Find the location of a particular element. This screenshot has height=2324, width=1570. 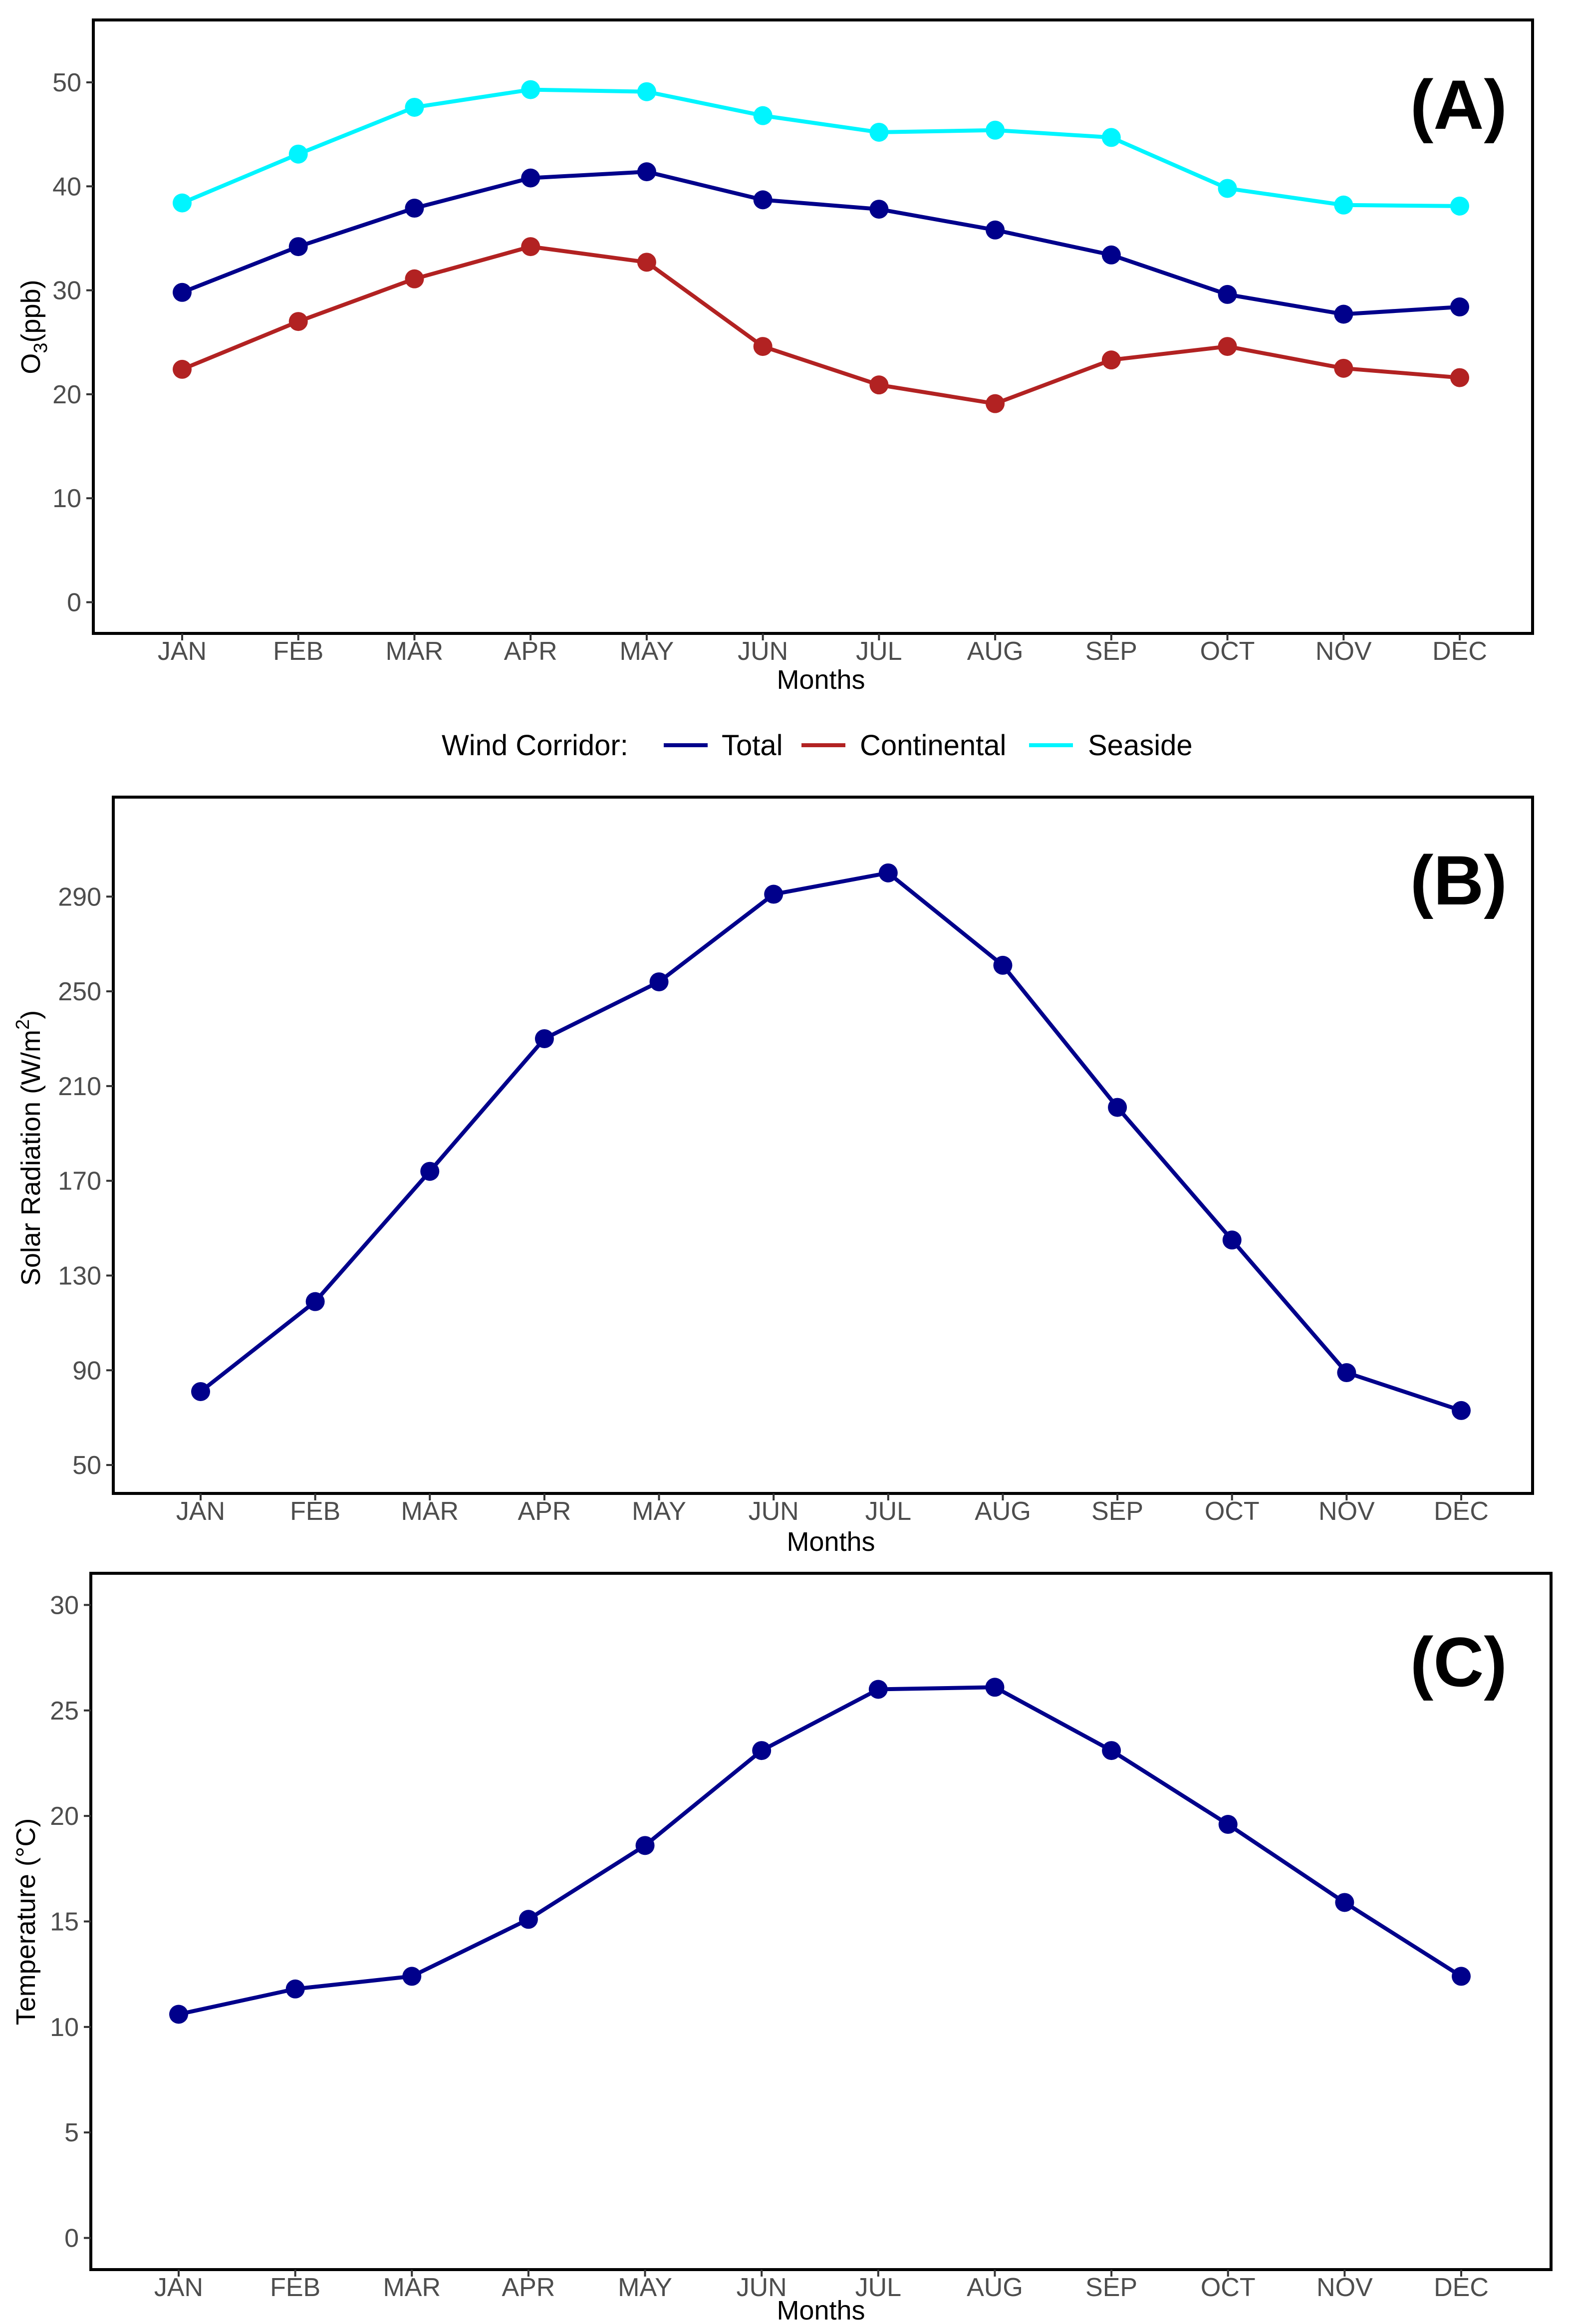

y-tick-label: 290 is located at coordinates (80, 897).